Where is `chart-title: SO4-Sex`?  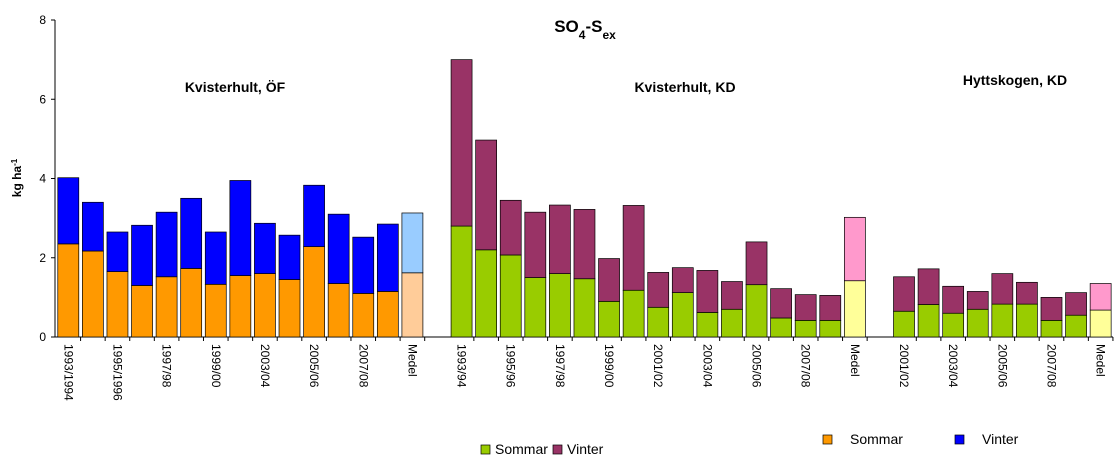 chart-title: SO4-Sex is located at coordinates (585, 29).